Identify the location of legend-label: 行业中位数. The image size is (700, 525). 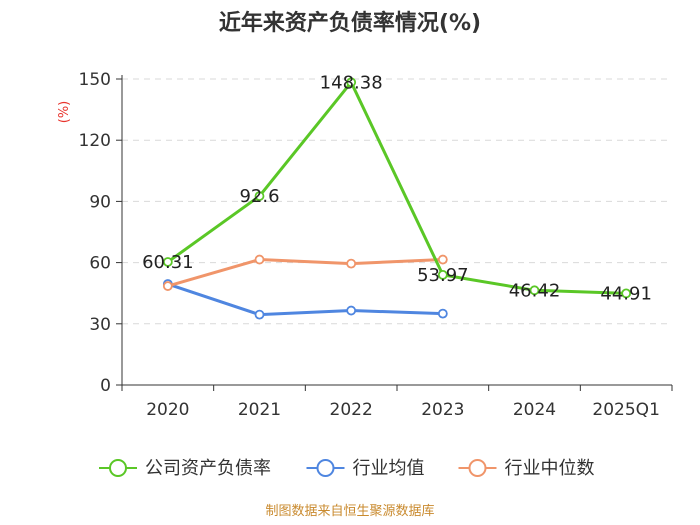
(550, 468).